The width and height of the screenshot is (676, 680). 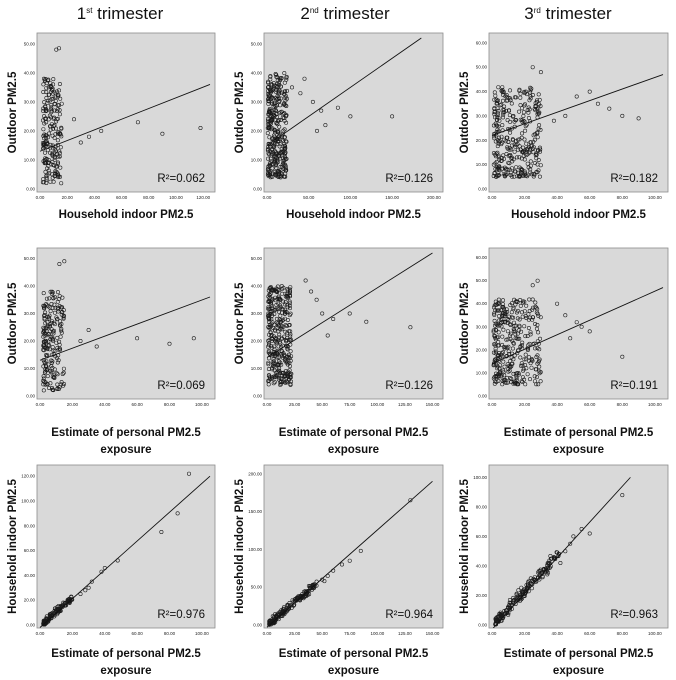 I want to click on r-squared-label: R²=0.191, so click(x=634, y=386).